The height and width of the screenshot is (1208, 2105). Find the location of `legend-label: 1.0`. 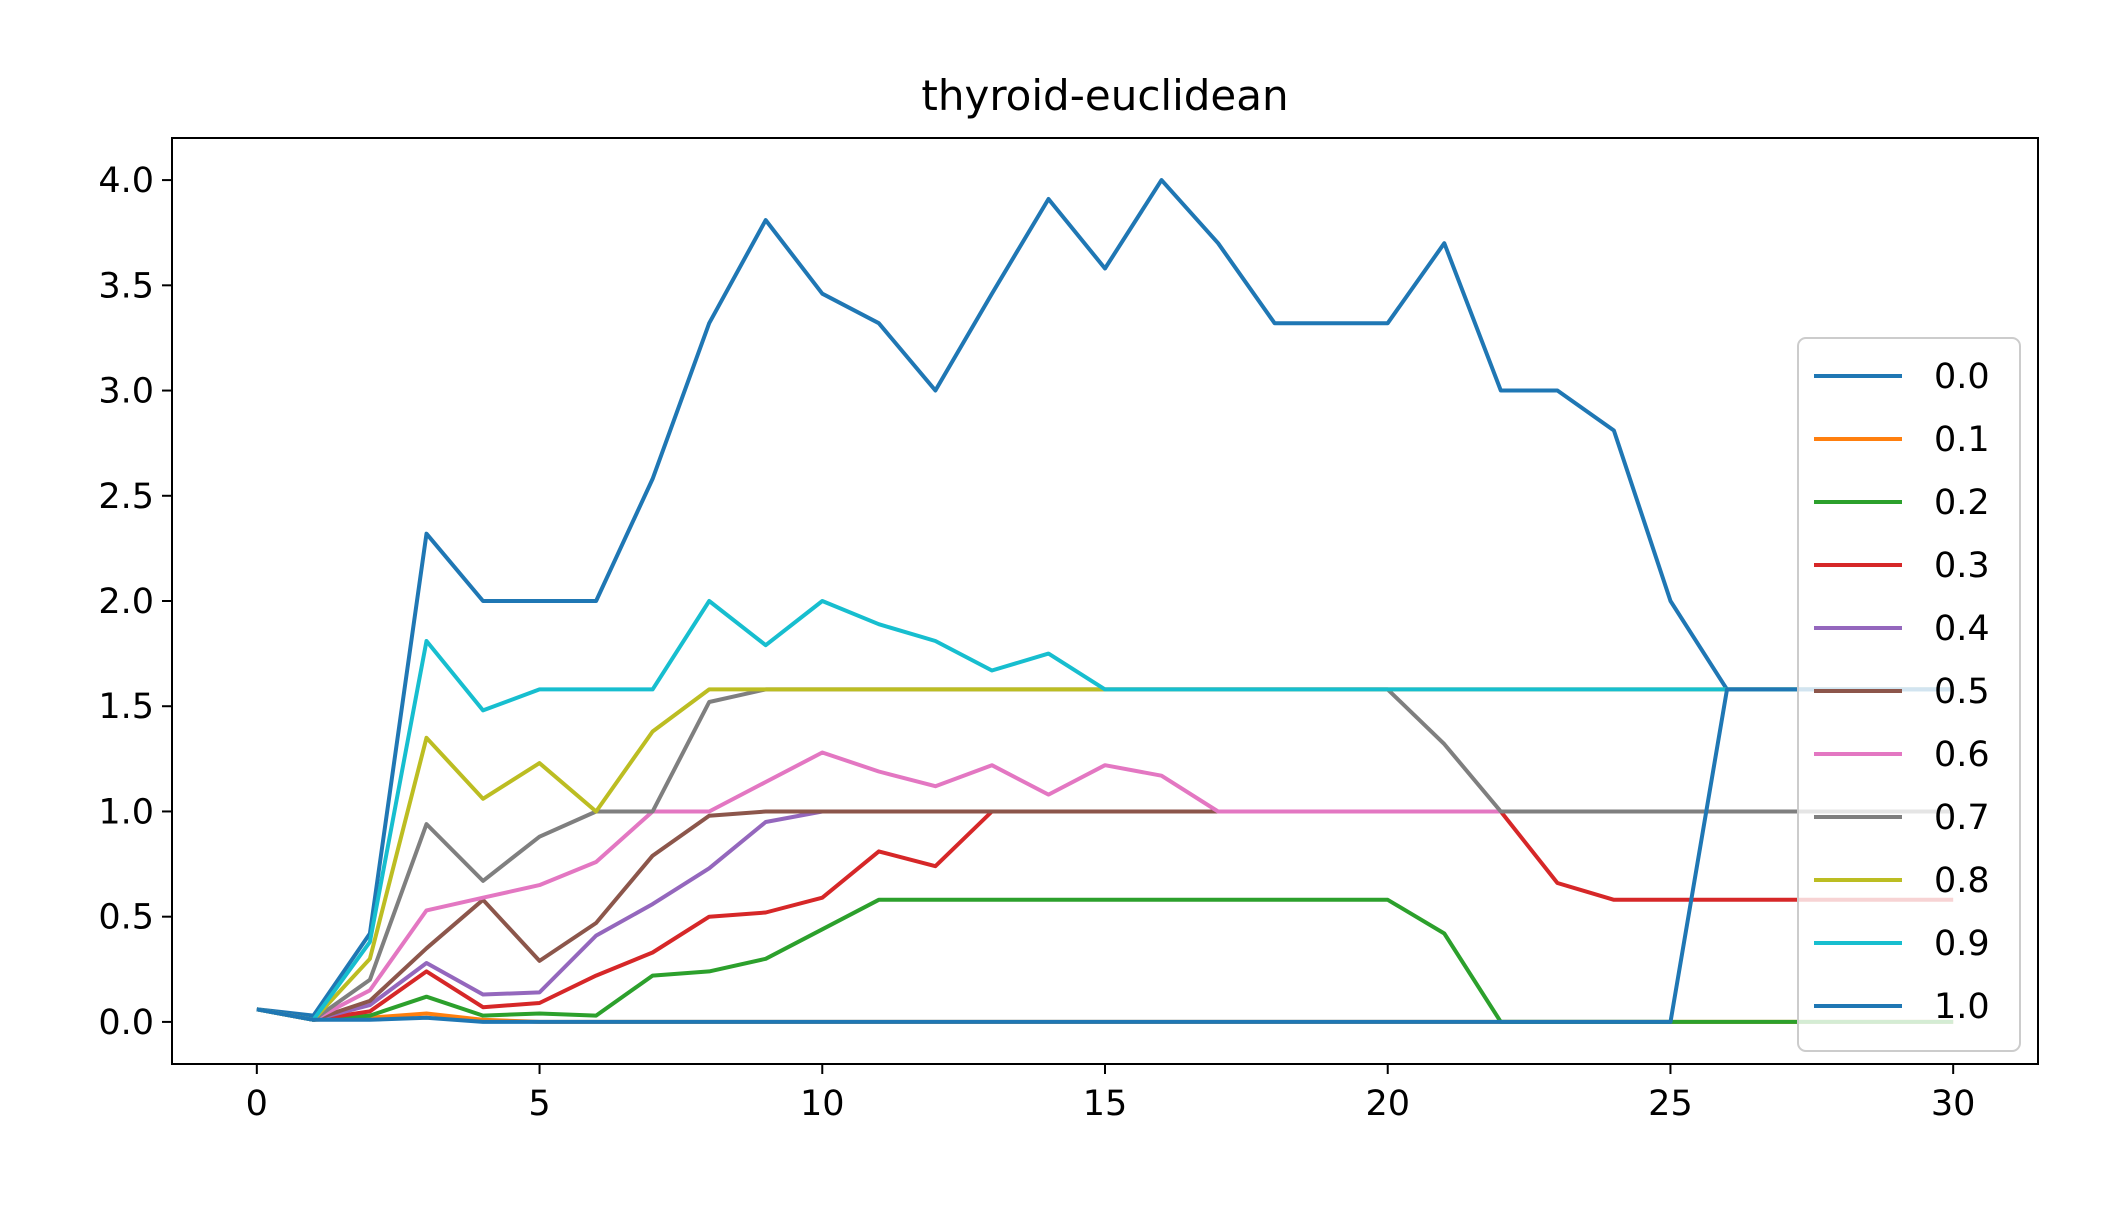

legend-label: 1.0 is located at coordinates (1962, 1007).